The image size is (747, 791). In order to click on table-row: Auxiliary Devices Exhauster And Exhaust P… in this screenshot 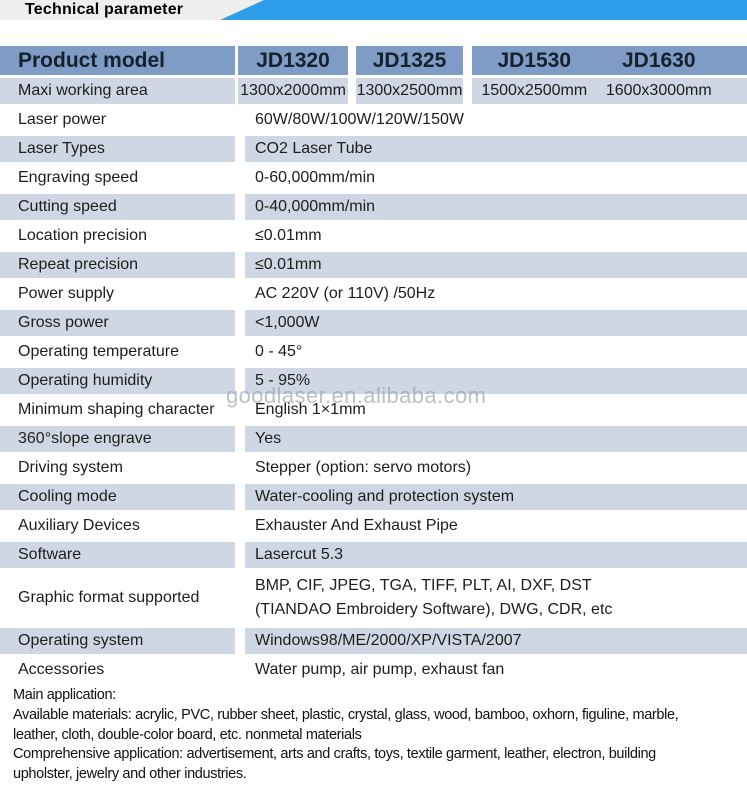, I will do `click(373, 526)`.